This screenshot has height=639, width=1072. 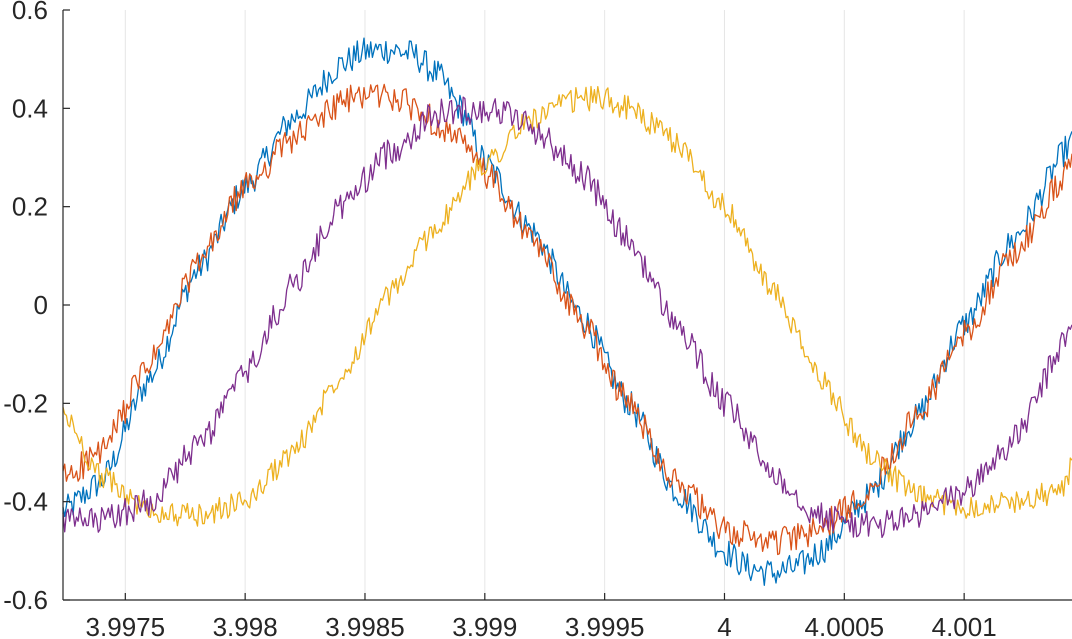 I want to click on x-tick-label: 4, so click(x=724, y=625).